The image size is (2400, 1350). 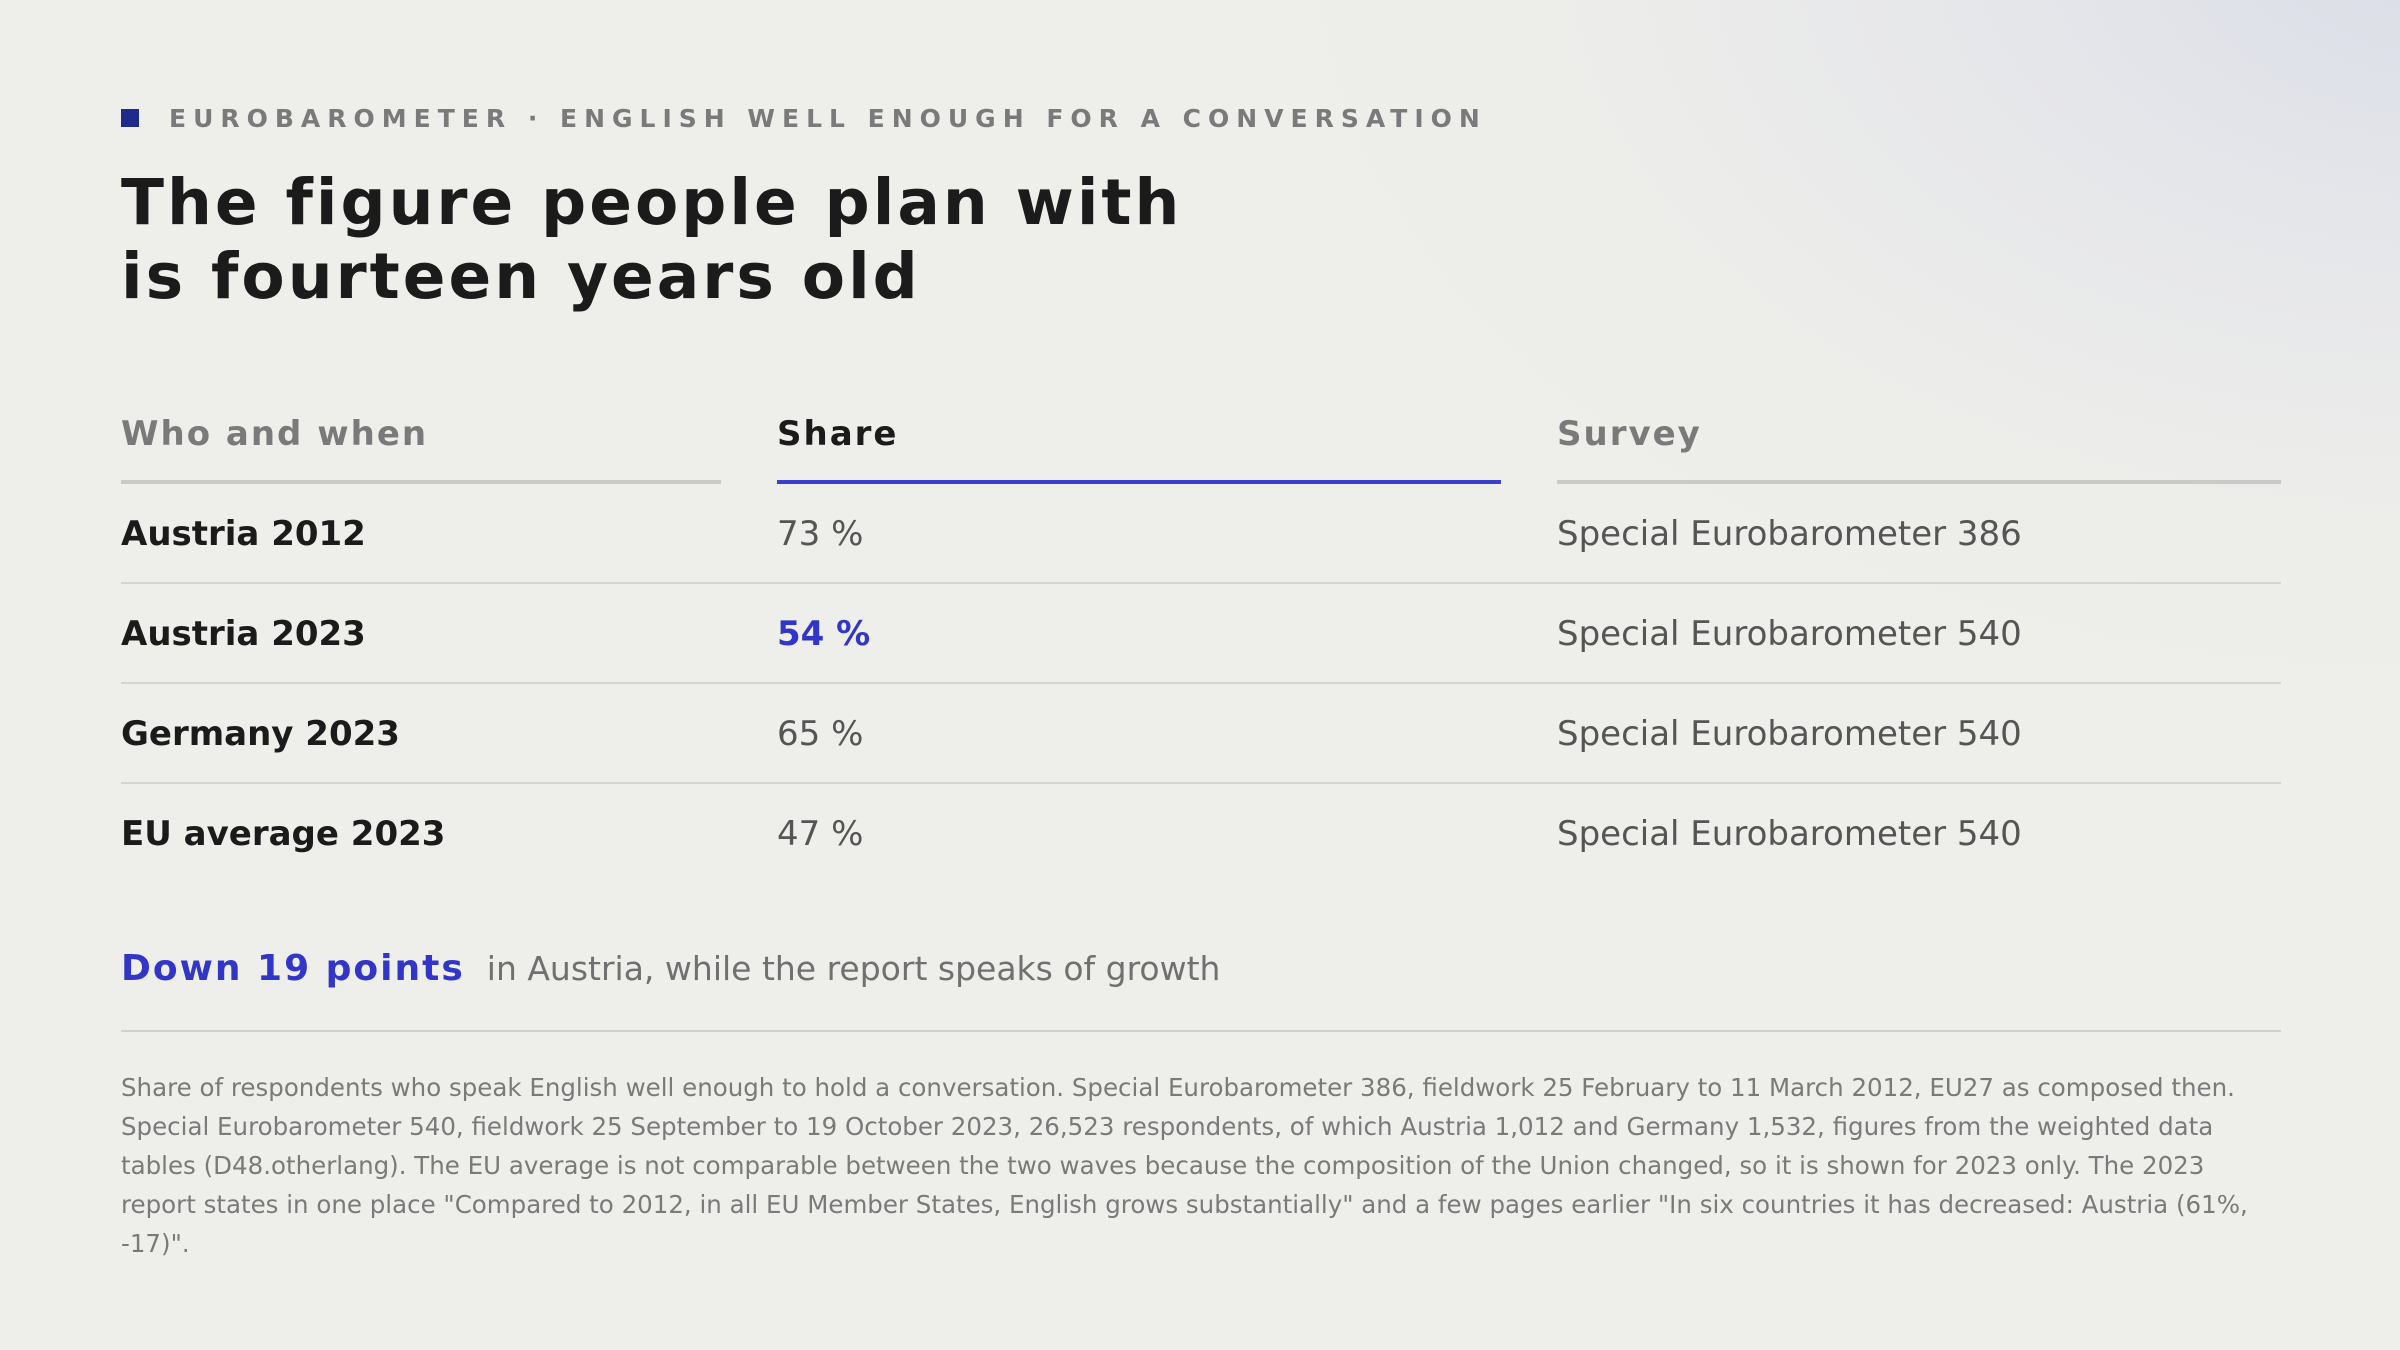 What do you see at coordinates (421, 442) in the screenshot?
I see `header-who-and-when: Who and when` at bounding box center [421, 442].